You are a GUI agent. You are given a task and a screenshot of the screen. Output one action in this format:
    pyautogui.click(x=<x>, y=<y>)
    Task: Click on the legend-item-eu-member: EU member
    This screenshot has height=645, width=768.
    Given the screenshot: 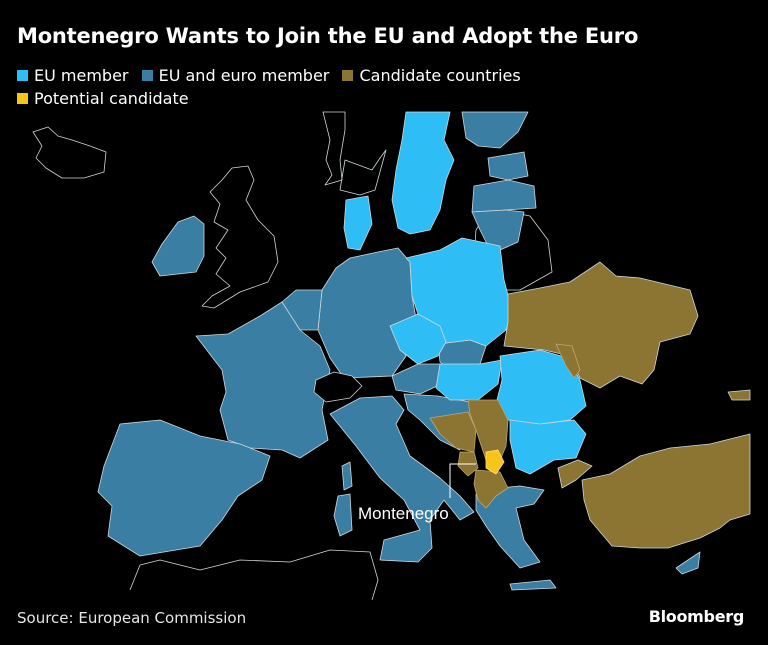 What is the action you would take?
    pyautogui.click(x=73, y=75)
    